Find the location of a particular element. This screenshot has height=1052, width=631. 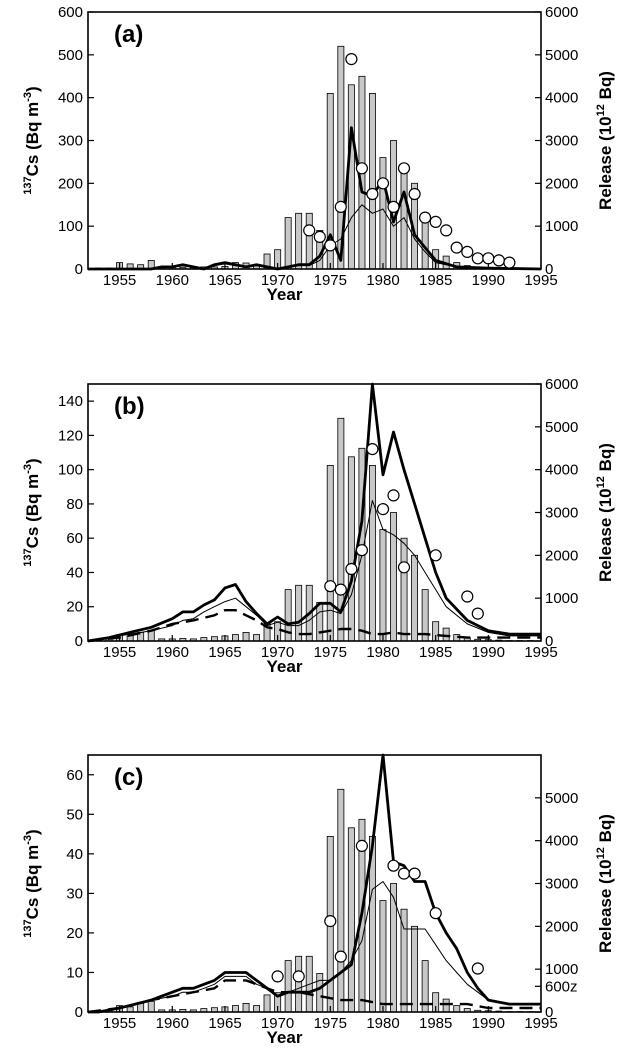

model-thick-line is located at coordinates (315, 198).